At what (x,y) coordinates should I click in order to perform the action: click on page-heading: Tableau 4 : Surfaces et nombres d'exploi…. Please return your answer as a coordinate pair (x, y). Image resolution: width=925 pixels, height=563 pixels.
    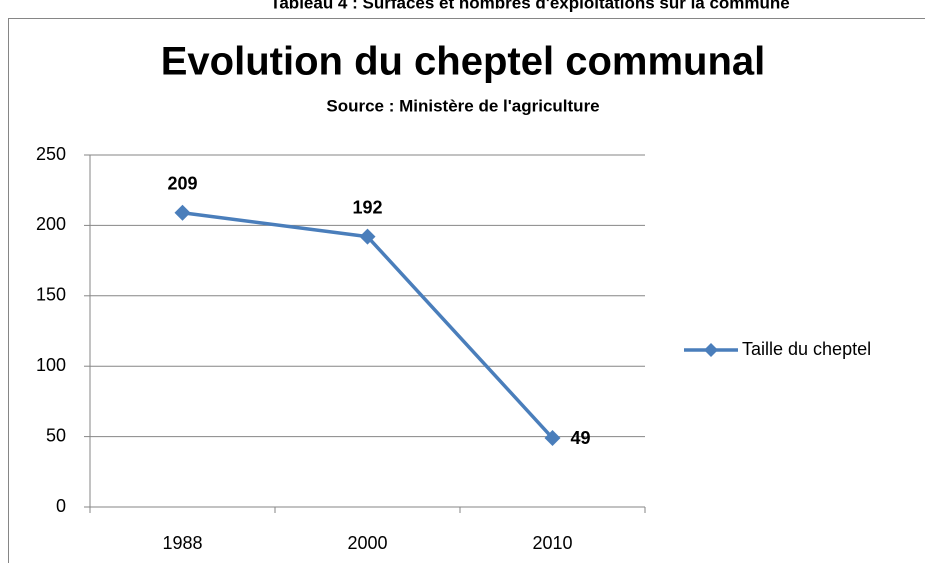
    Looking at the image, I should click on (530, 6).